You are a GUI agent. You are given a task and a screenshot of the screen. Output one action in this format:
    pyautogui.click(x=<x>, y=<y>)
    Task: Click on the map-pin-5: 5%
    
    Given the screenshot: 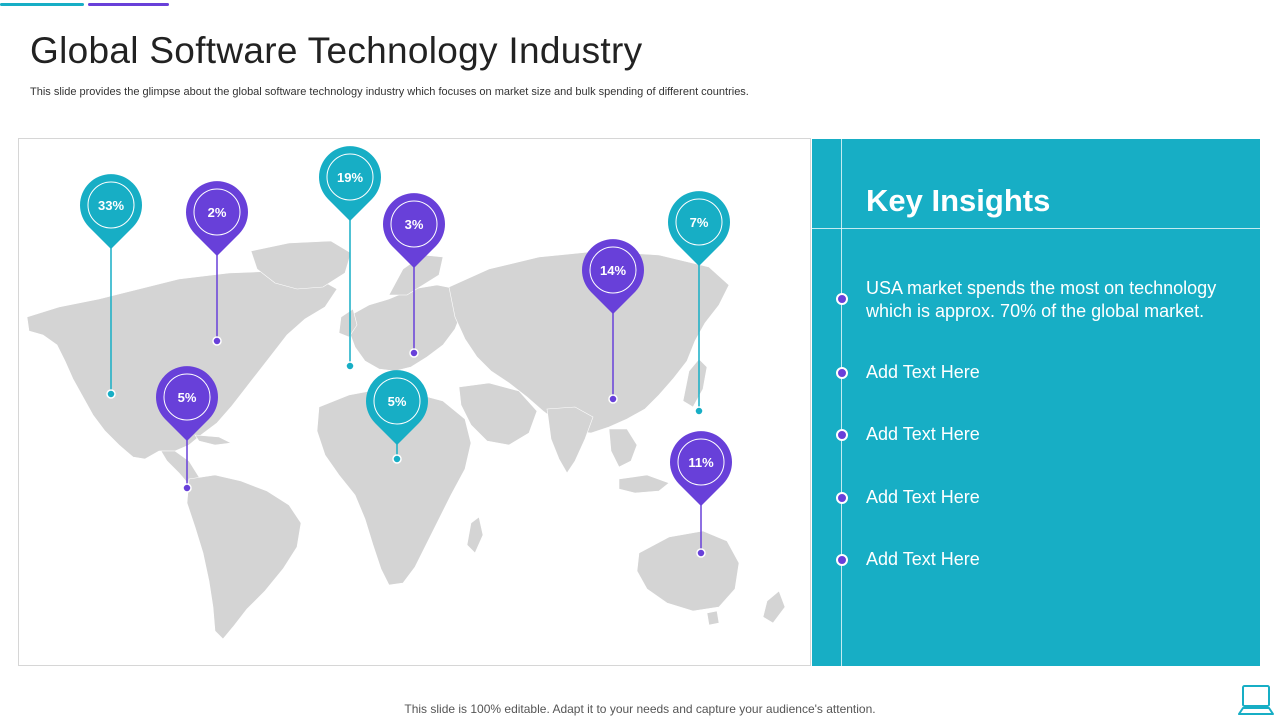 What is the action you would take?
    pyautogui.click(x=186, y=429)
    